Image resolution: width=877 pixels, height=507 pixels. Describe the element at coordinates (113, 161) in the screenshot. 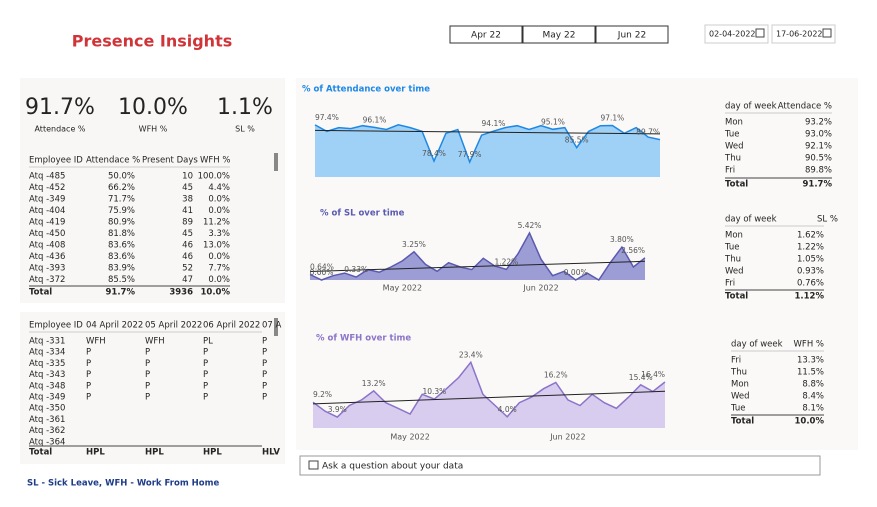

I see `column-header: Attendace %` at that location.